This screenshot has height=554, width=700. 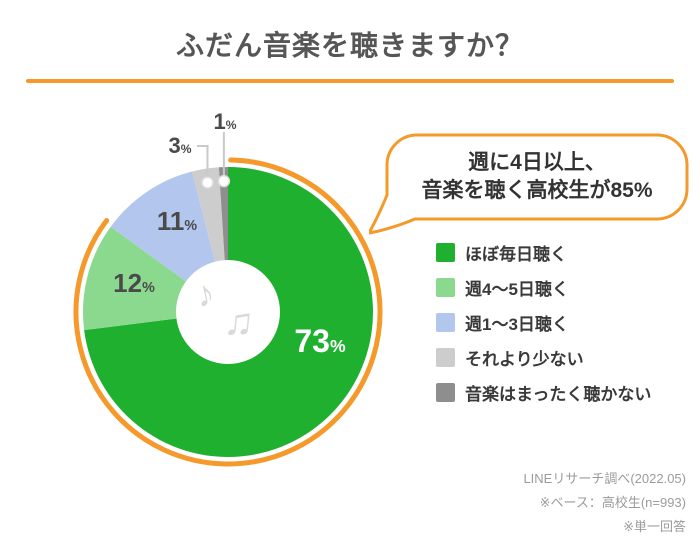 What do you see at coordinates (558, 394) in the screenshot?
I see `legend-label: 音楽はまったく聴かない` at bounding box center [558, 394].